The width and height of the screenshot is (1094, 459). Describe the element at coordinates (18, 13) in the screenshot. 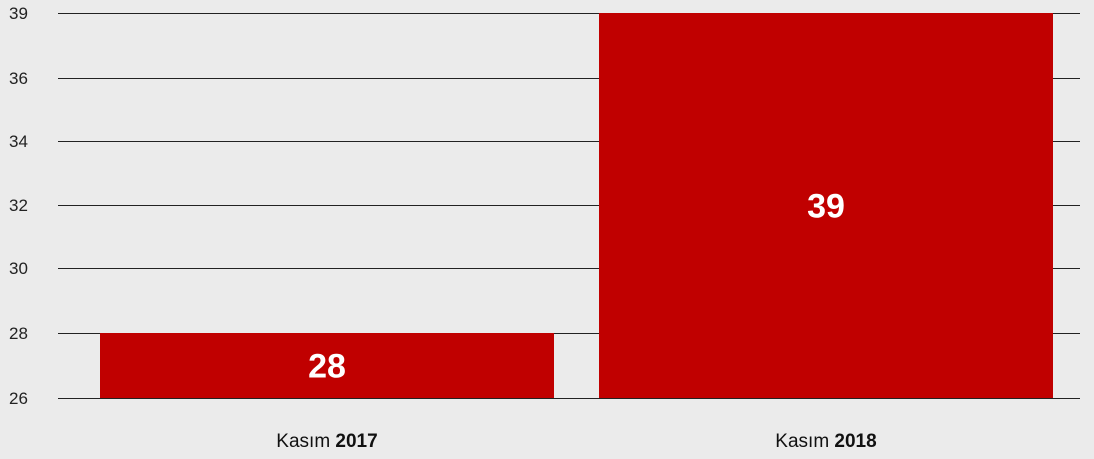

I see `y-tick-label: 39` at that location.